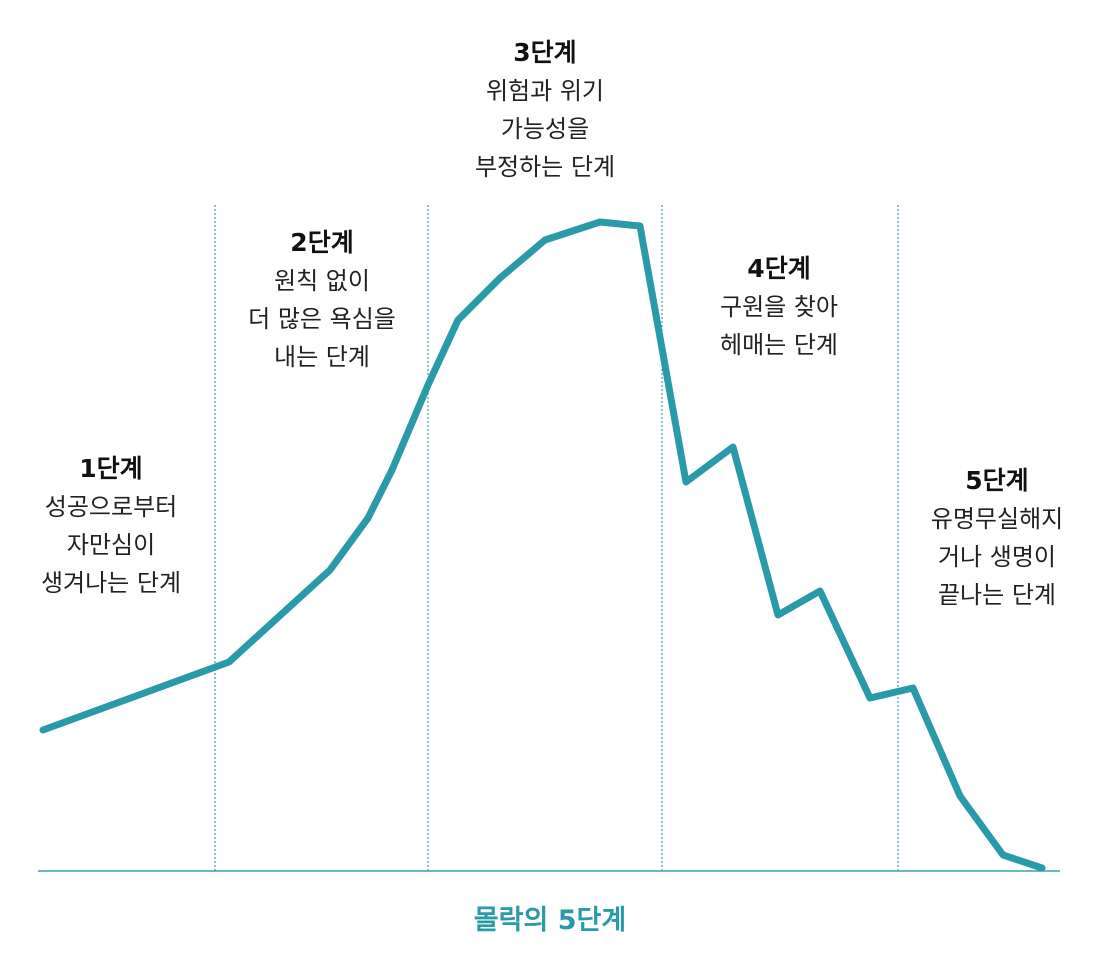 This screenshot has width=1101, height=968. I want to click on diagram-title: 몰락의 5단계, so click(550, 920).